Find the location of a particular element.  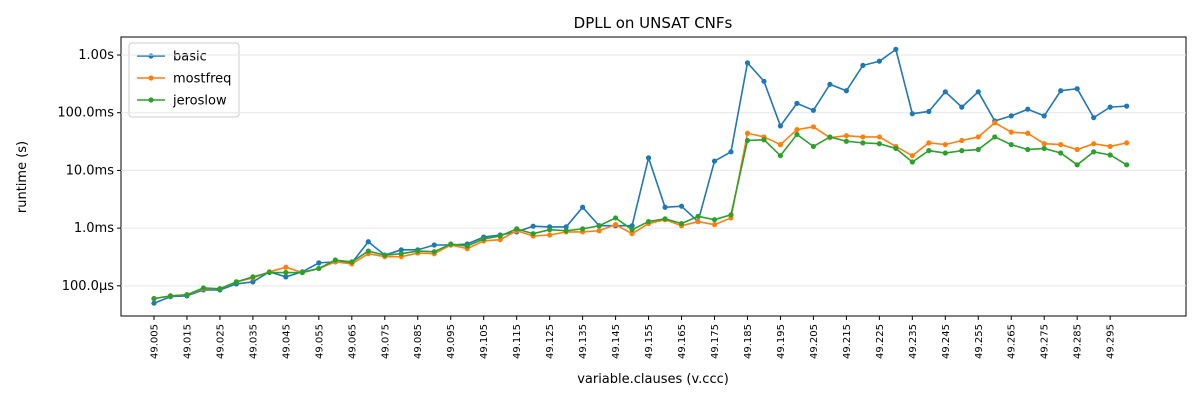

x-tick-label: 49.175 is located at coordinates (715, 341).